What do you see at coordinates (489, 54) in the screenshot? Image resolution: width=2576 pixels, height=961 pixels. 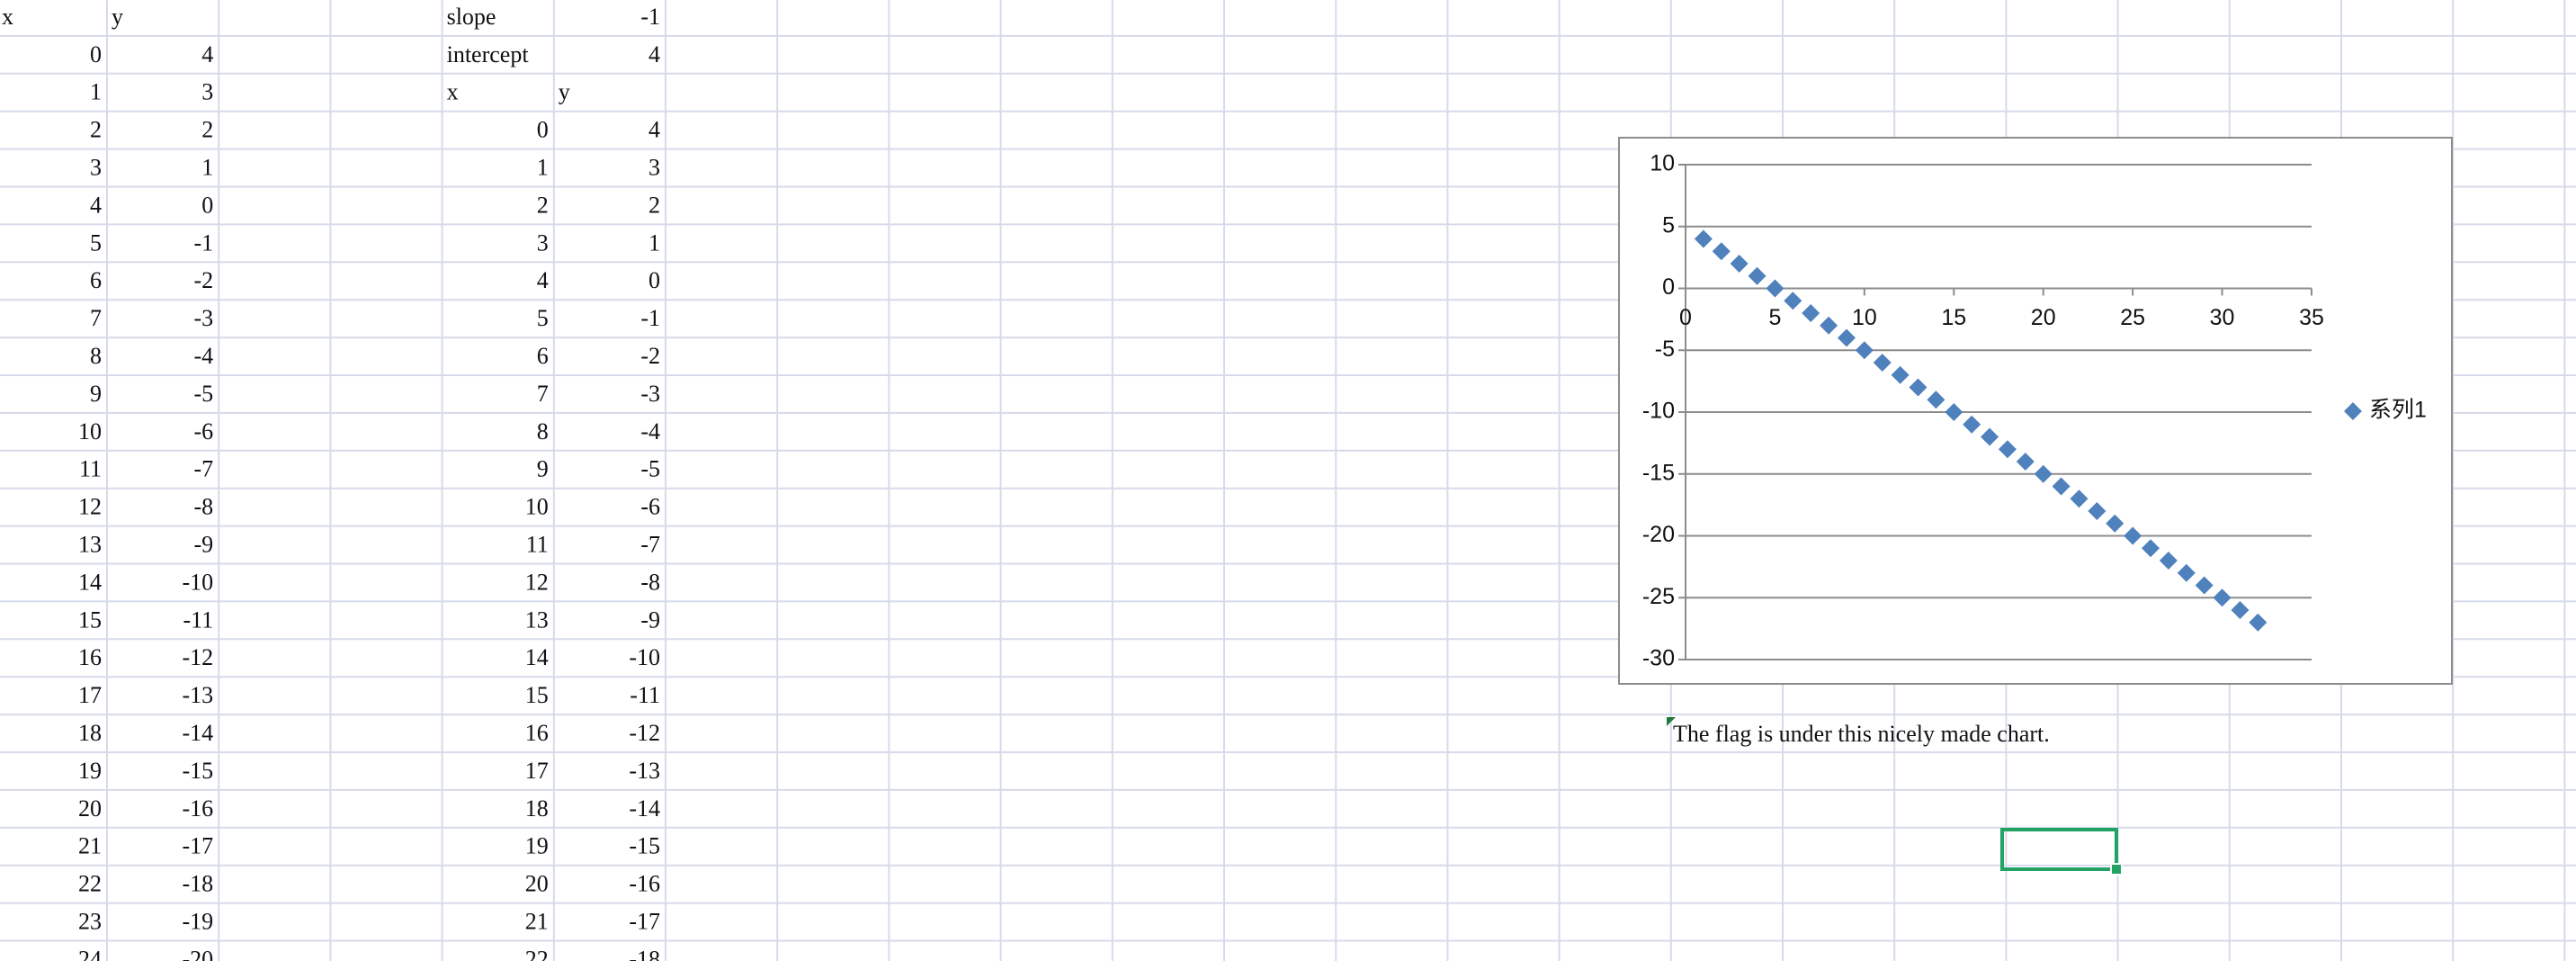 I see `cell-text: intercept` at bounding box center [489, 54].